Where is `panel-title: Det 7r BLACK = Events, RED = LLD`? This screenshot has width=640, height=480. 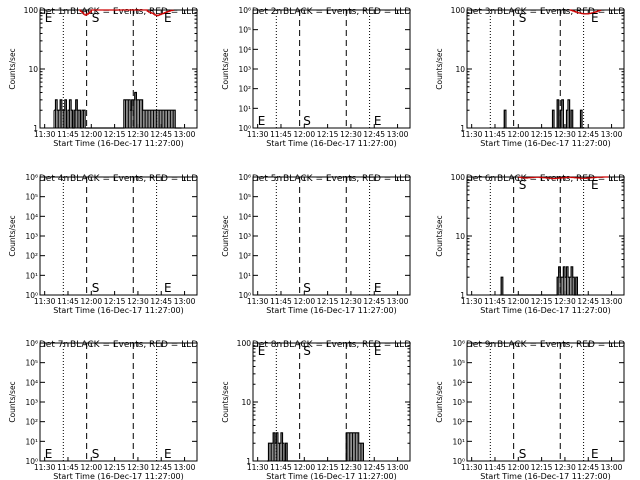
panel-title: Det 7r BLACK = Events, RED = LLD is located at coordinates (118, 345).